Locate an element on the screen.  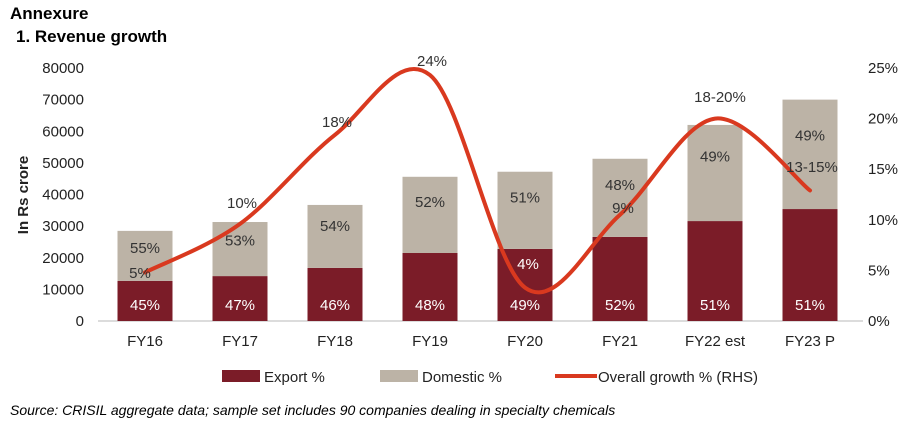
data-label-growth: 18% is located at coordinates (337, 122).